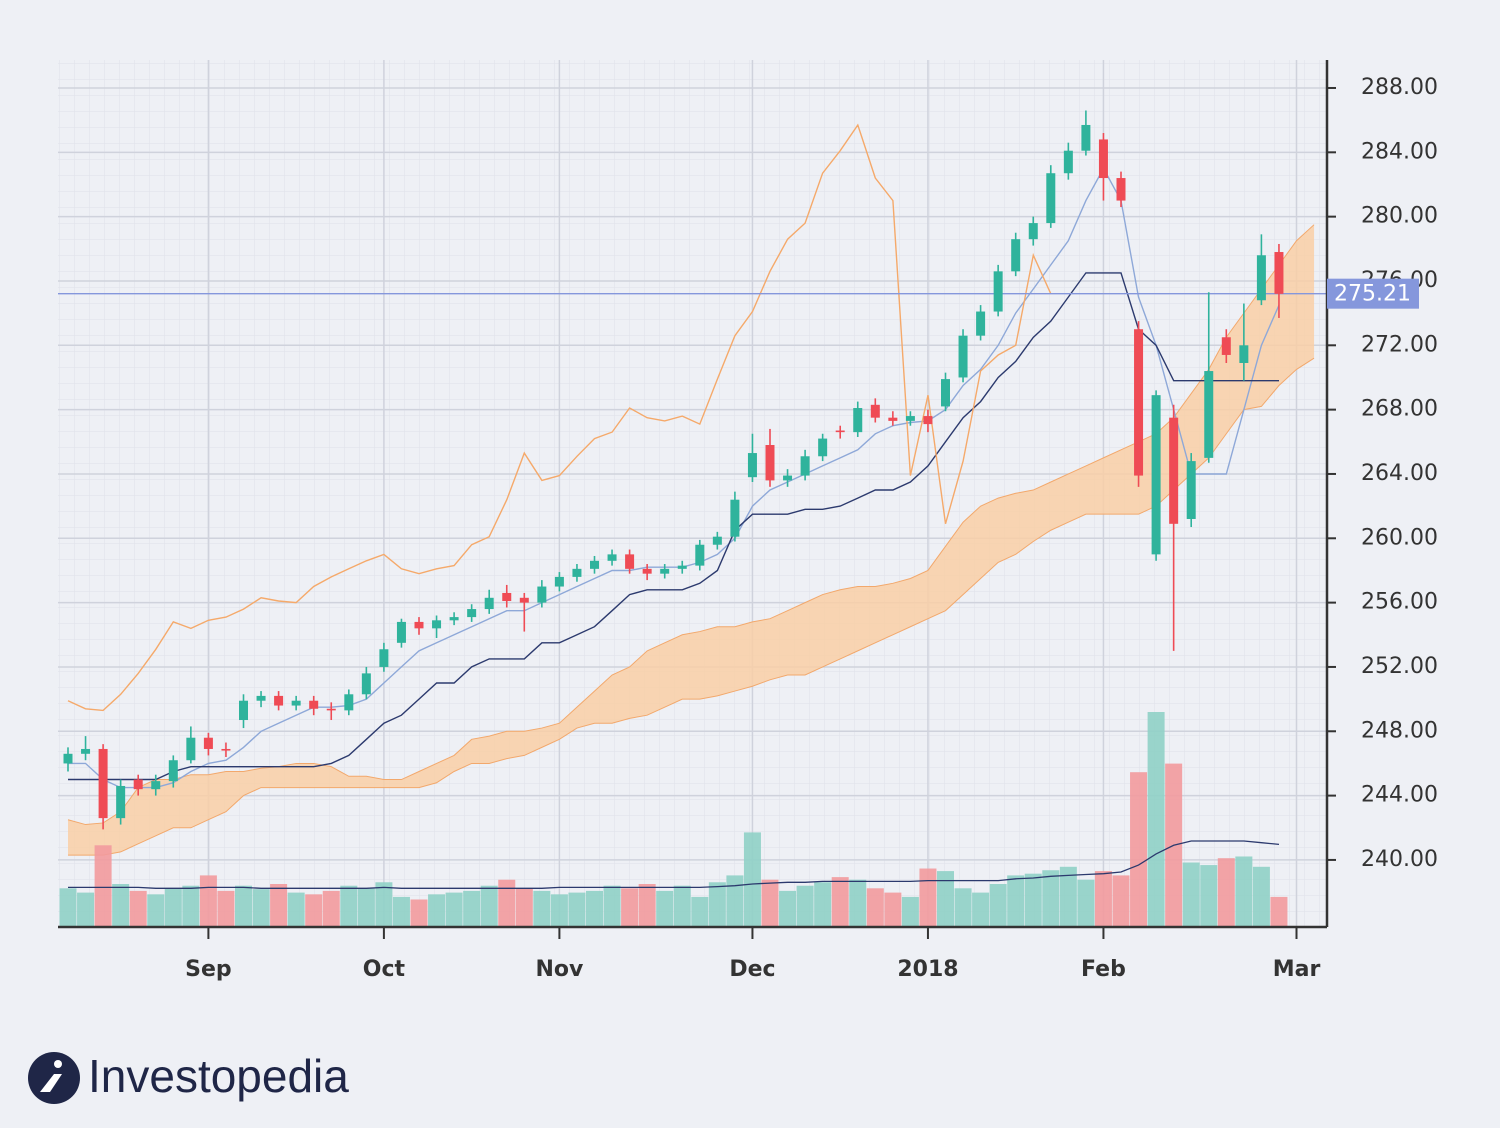 This screenshot has height=1128, width=1500. Describe the element at coordinates (1399, 216) in the screenshot. I see `y-tick-label: 280.00` at that location.